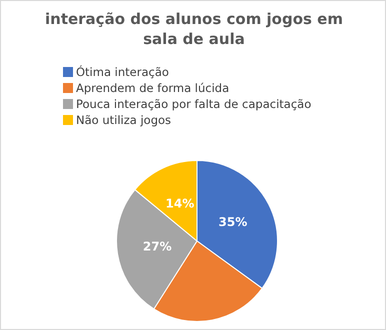 The height and width of the screenshot is (330, 386). I want to click on data-label: 14%, so click(179, 203).